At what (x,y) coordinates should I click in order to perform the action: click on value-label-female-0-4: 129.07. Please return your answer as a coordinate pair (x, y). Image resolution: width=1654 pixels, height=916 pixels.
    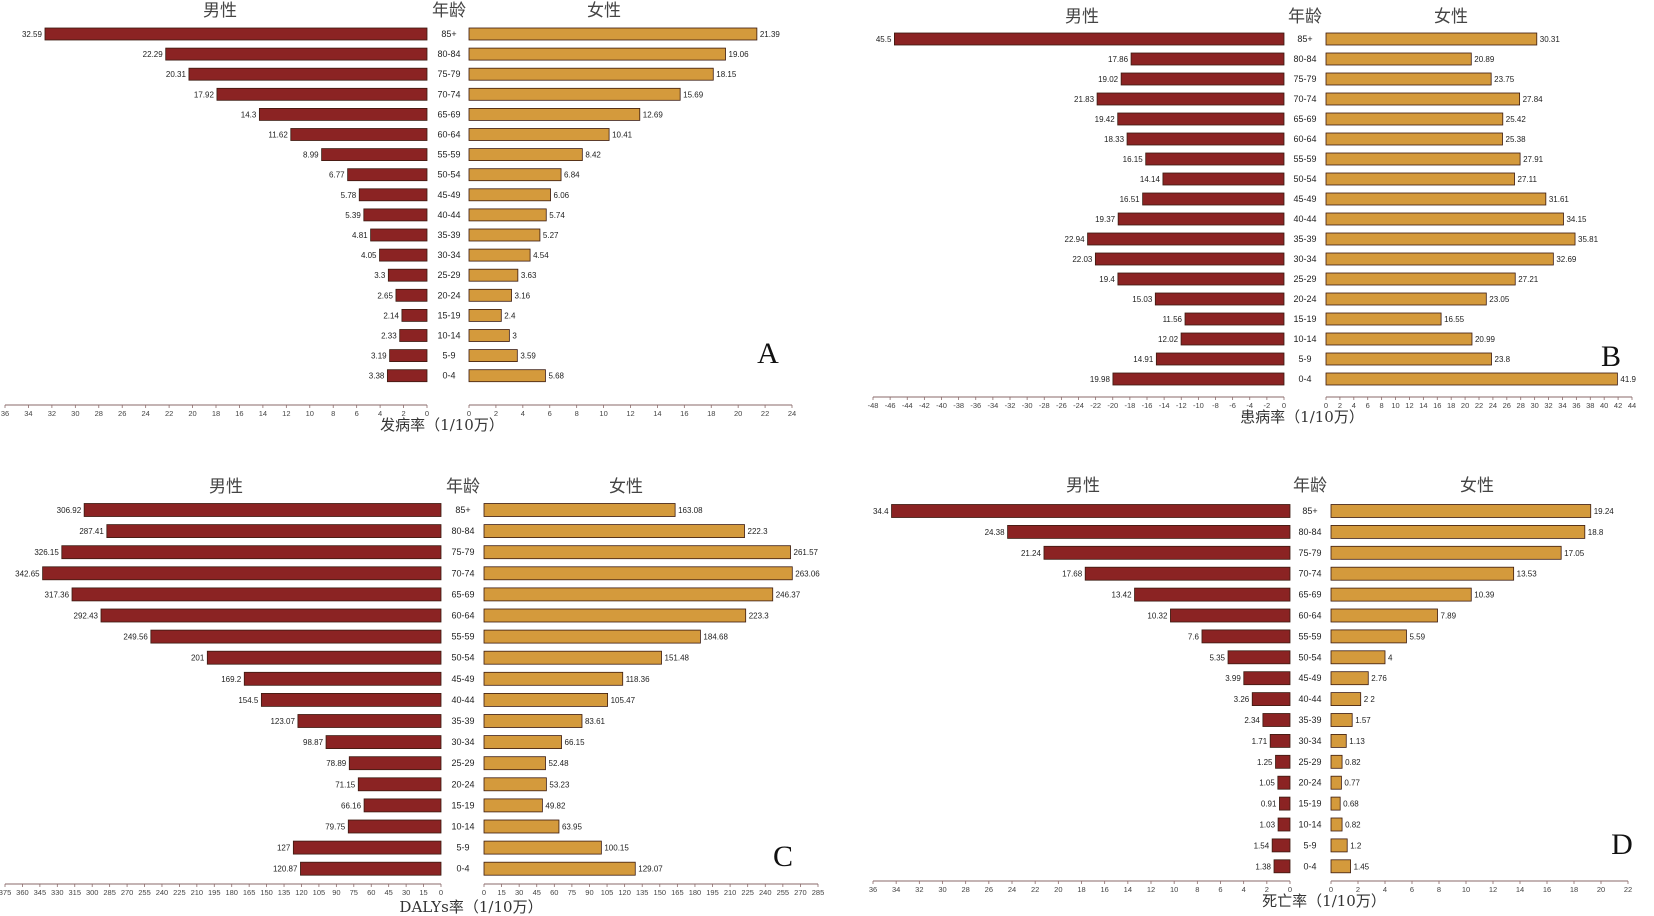
    Looking at the image, I should click on (650, 869).